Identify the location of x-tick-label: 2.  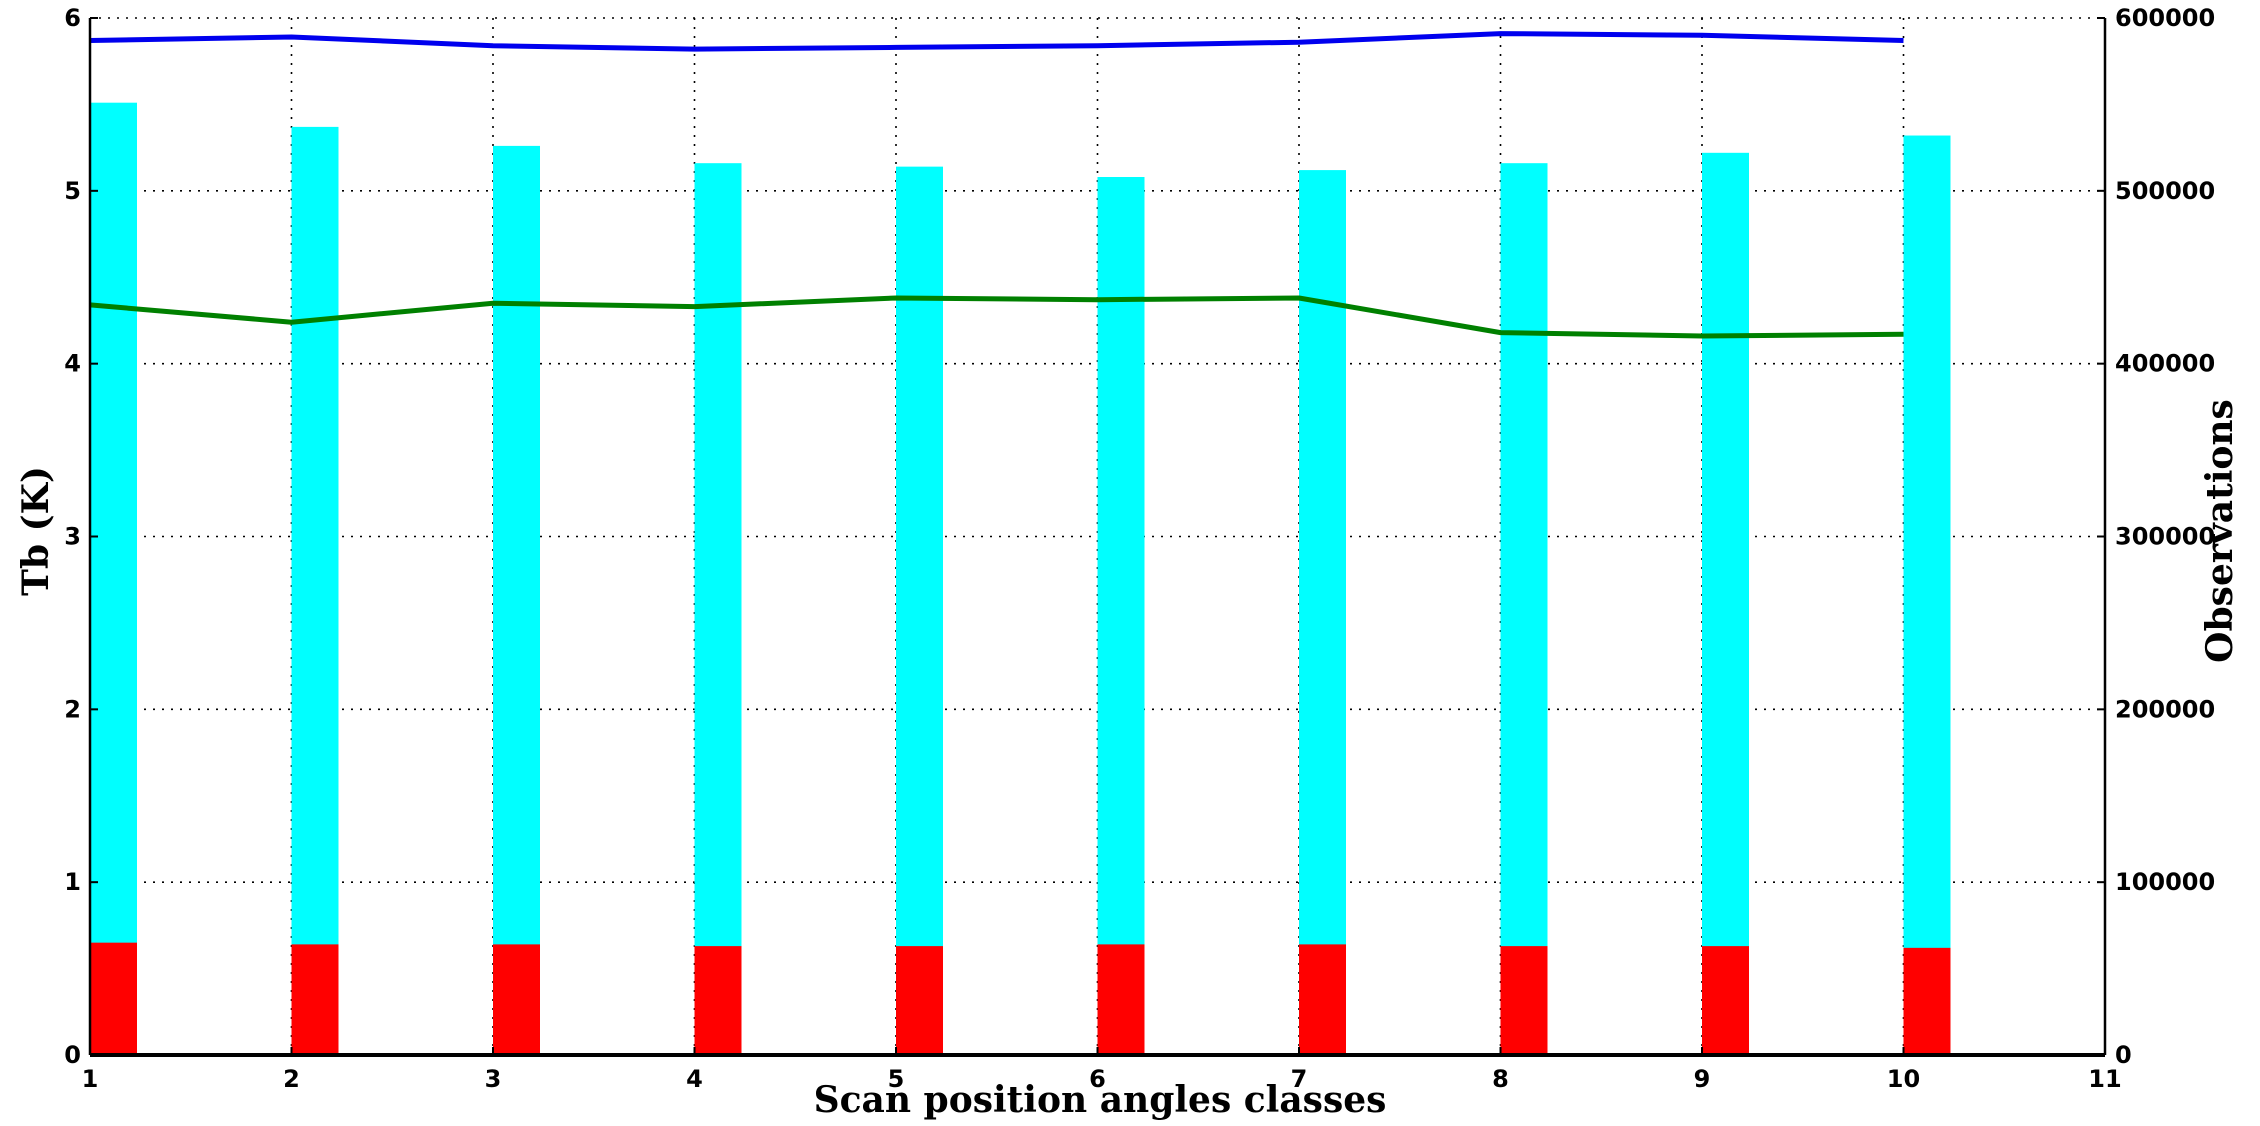
(291, 1079).